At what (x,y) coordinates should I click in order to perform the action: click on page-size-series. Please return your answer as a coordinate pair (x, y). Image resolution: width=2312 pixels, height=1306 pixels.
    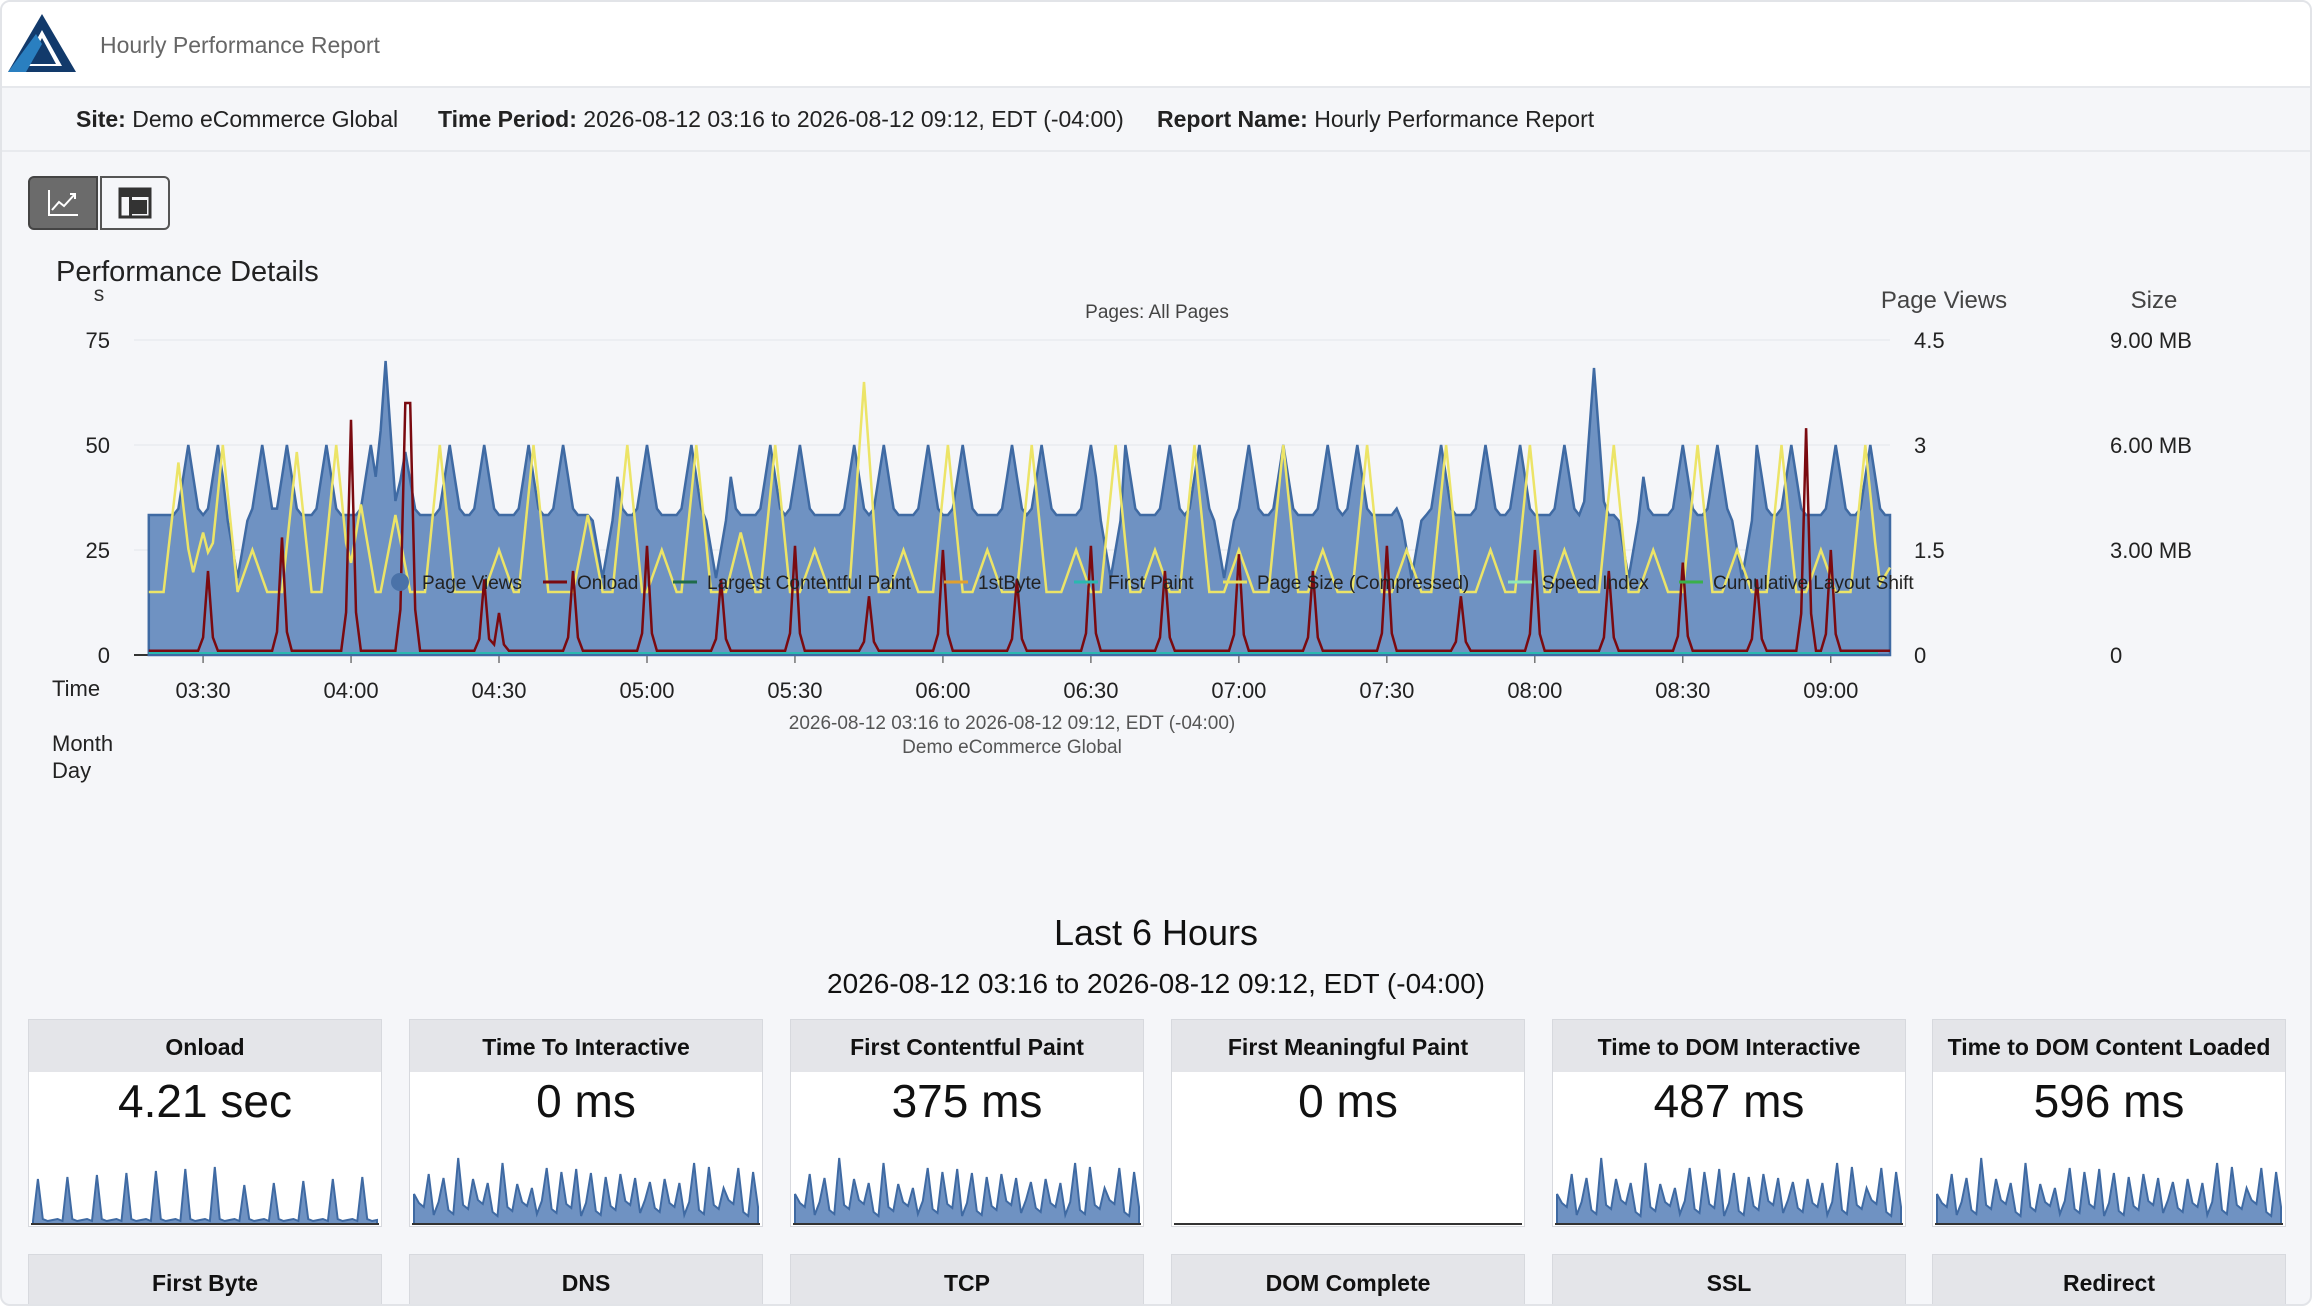
    Looking at the image, I should click on (1020, 487).